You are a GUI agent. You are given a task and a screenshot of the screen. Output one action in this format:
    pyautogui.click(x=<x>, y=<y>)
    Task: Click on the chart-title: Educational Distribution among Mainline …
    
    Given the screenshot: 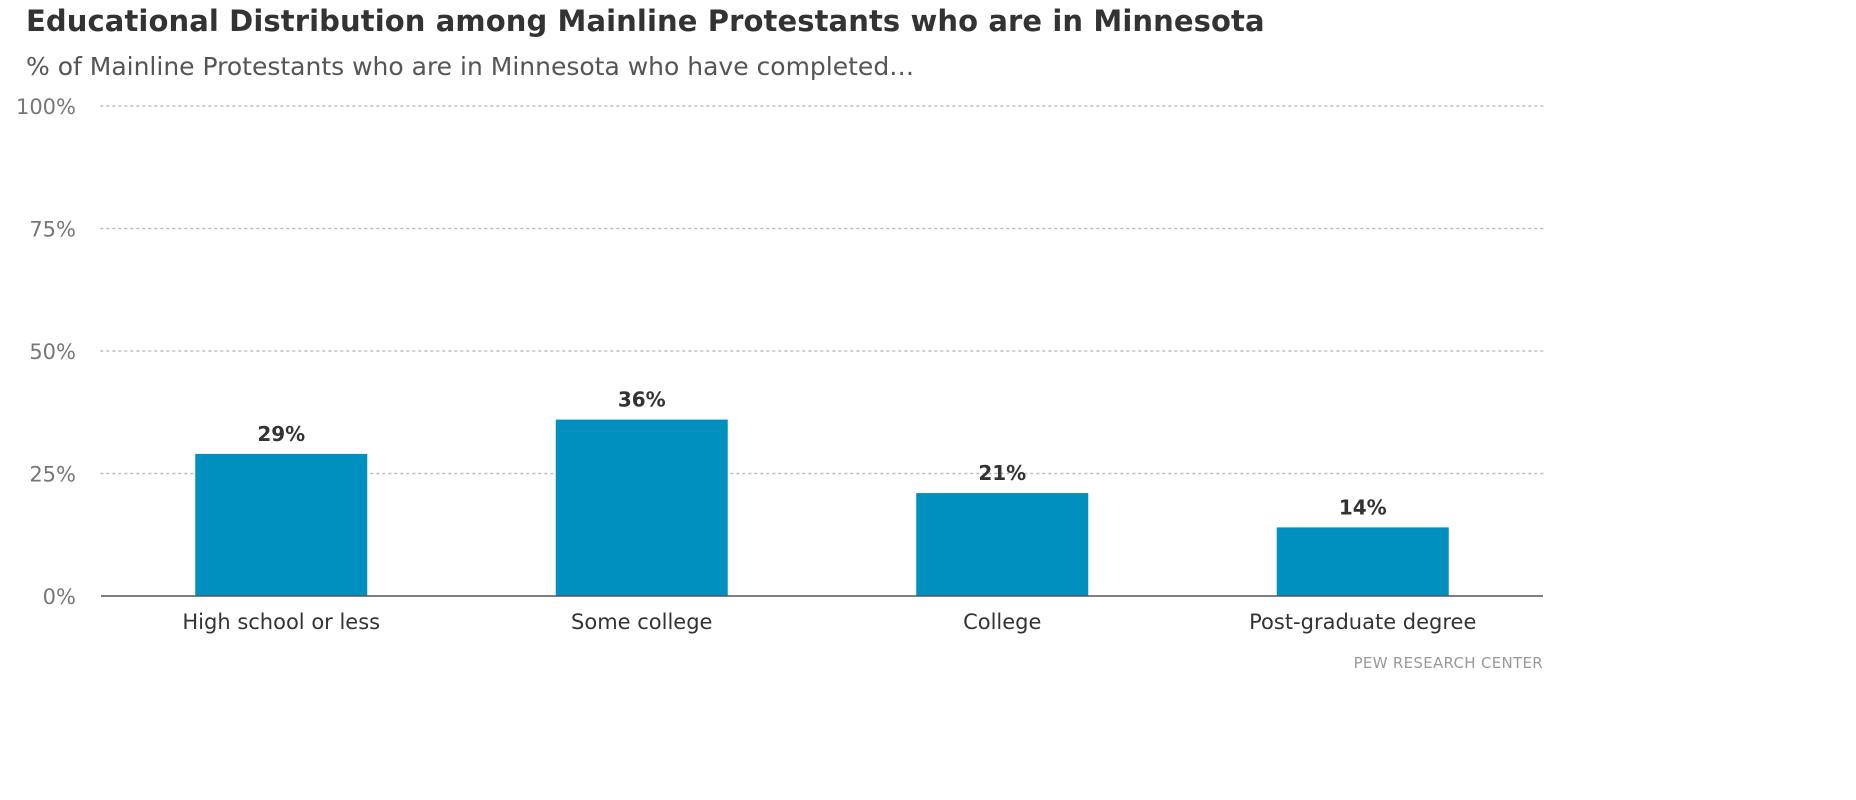 What is the action you would take?
    pyautogui.click(x=645, y=21)
    